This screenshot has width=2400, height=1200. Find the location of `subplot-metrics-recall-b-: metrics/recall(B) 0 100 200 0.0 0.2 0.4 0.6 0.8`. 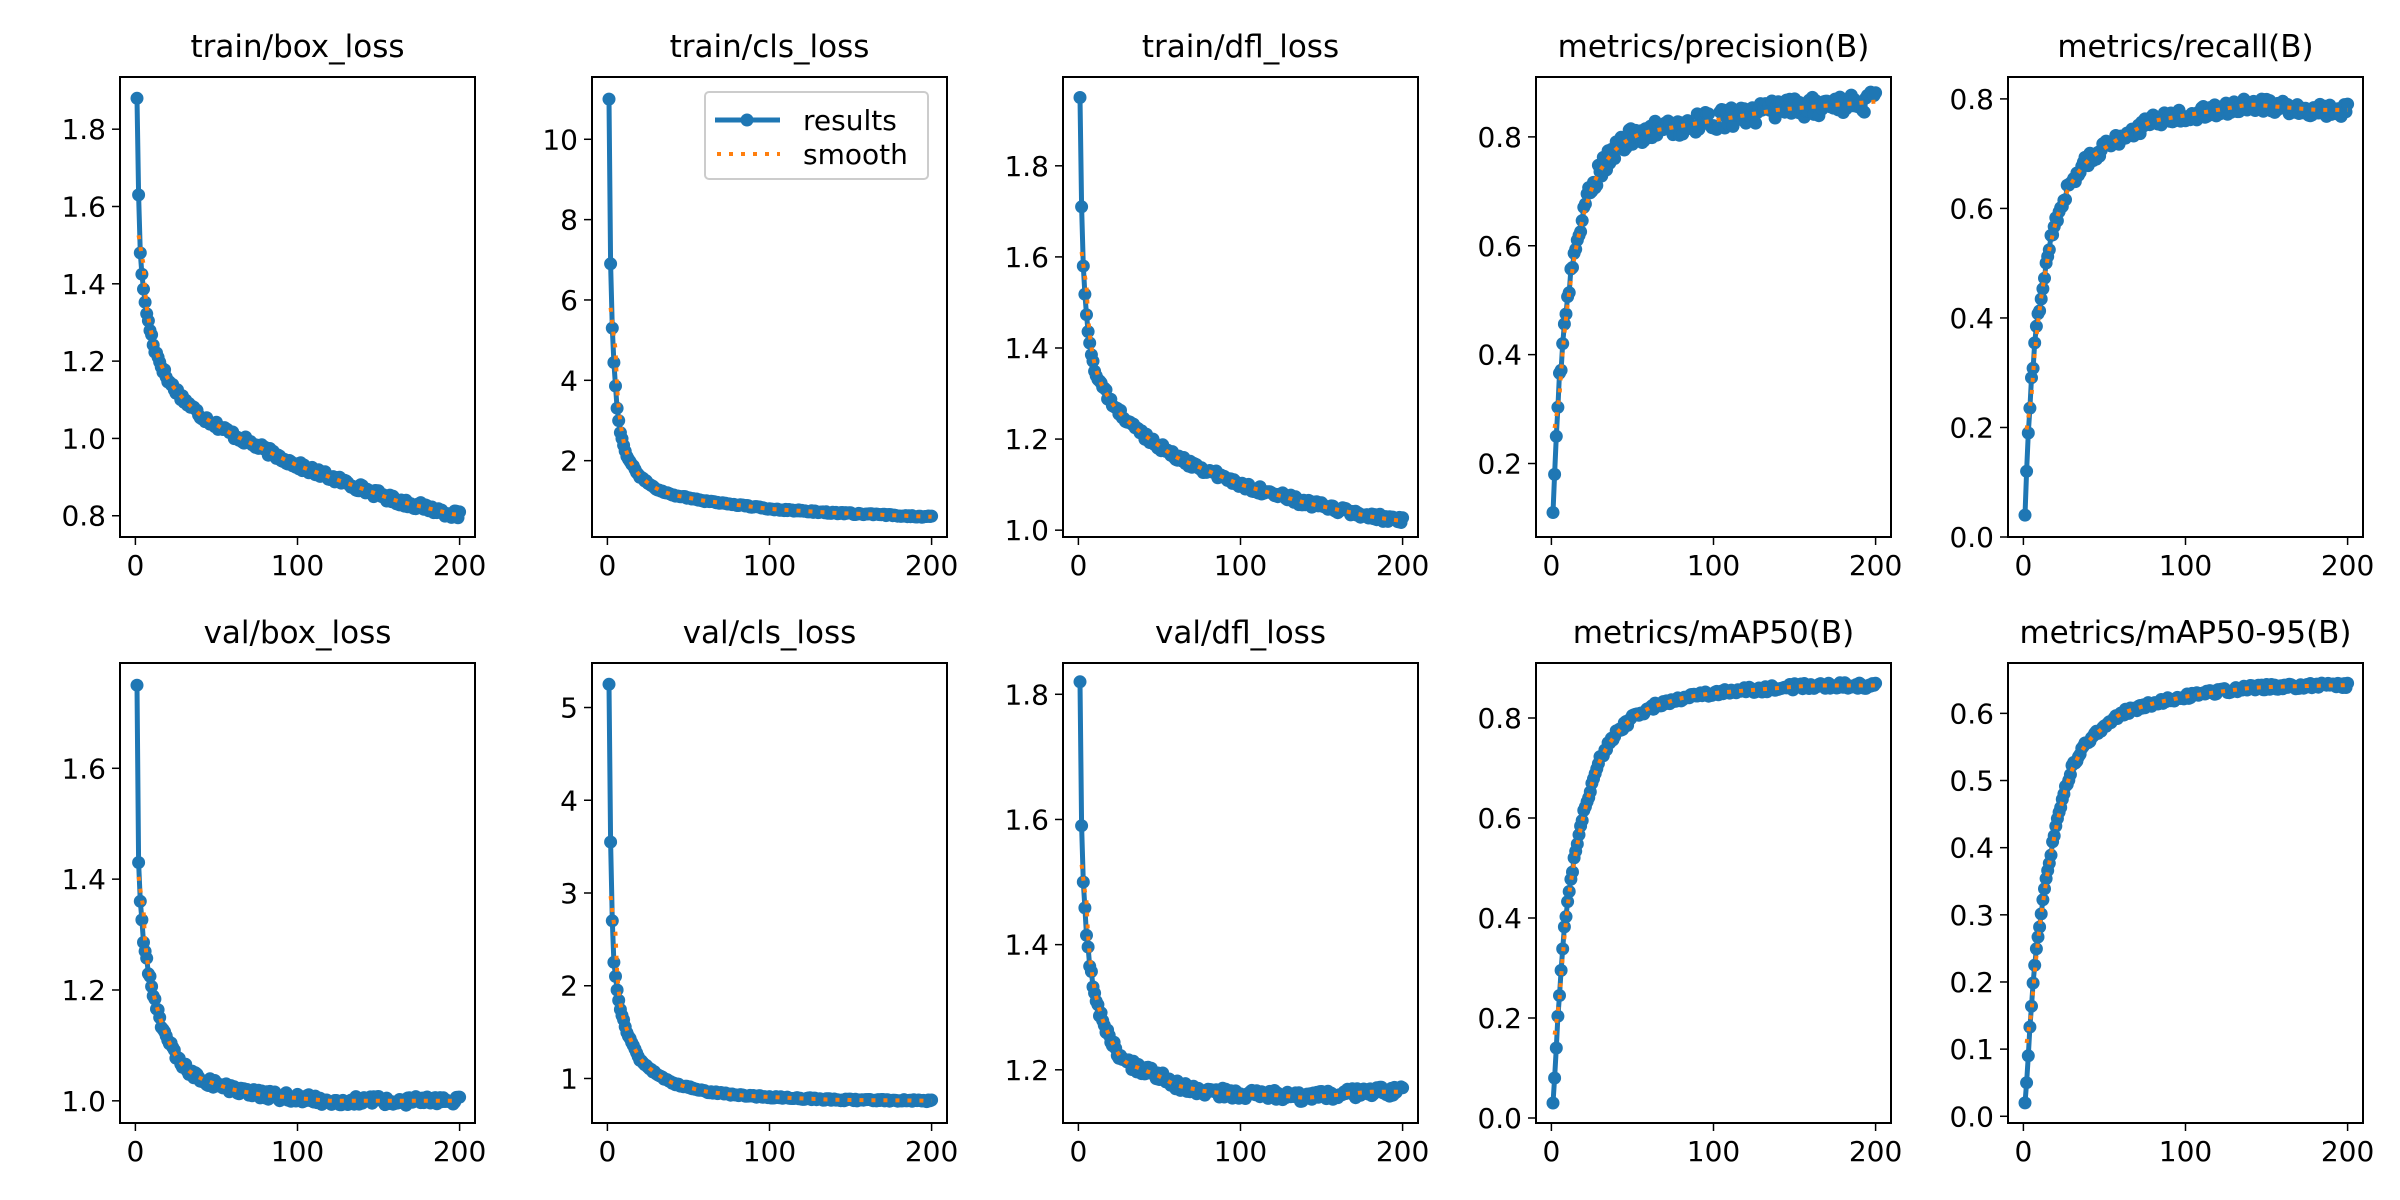

subplot-metrics-recall-b-: metrics/recall(B) 0 100 200 0.0 0.2 0.4 0.6 0.8 is located at coordinates (2161, 305).